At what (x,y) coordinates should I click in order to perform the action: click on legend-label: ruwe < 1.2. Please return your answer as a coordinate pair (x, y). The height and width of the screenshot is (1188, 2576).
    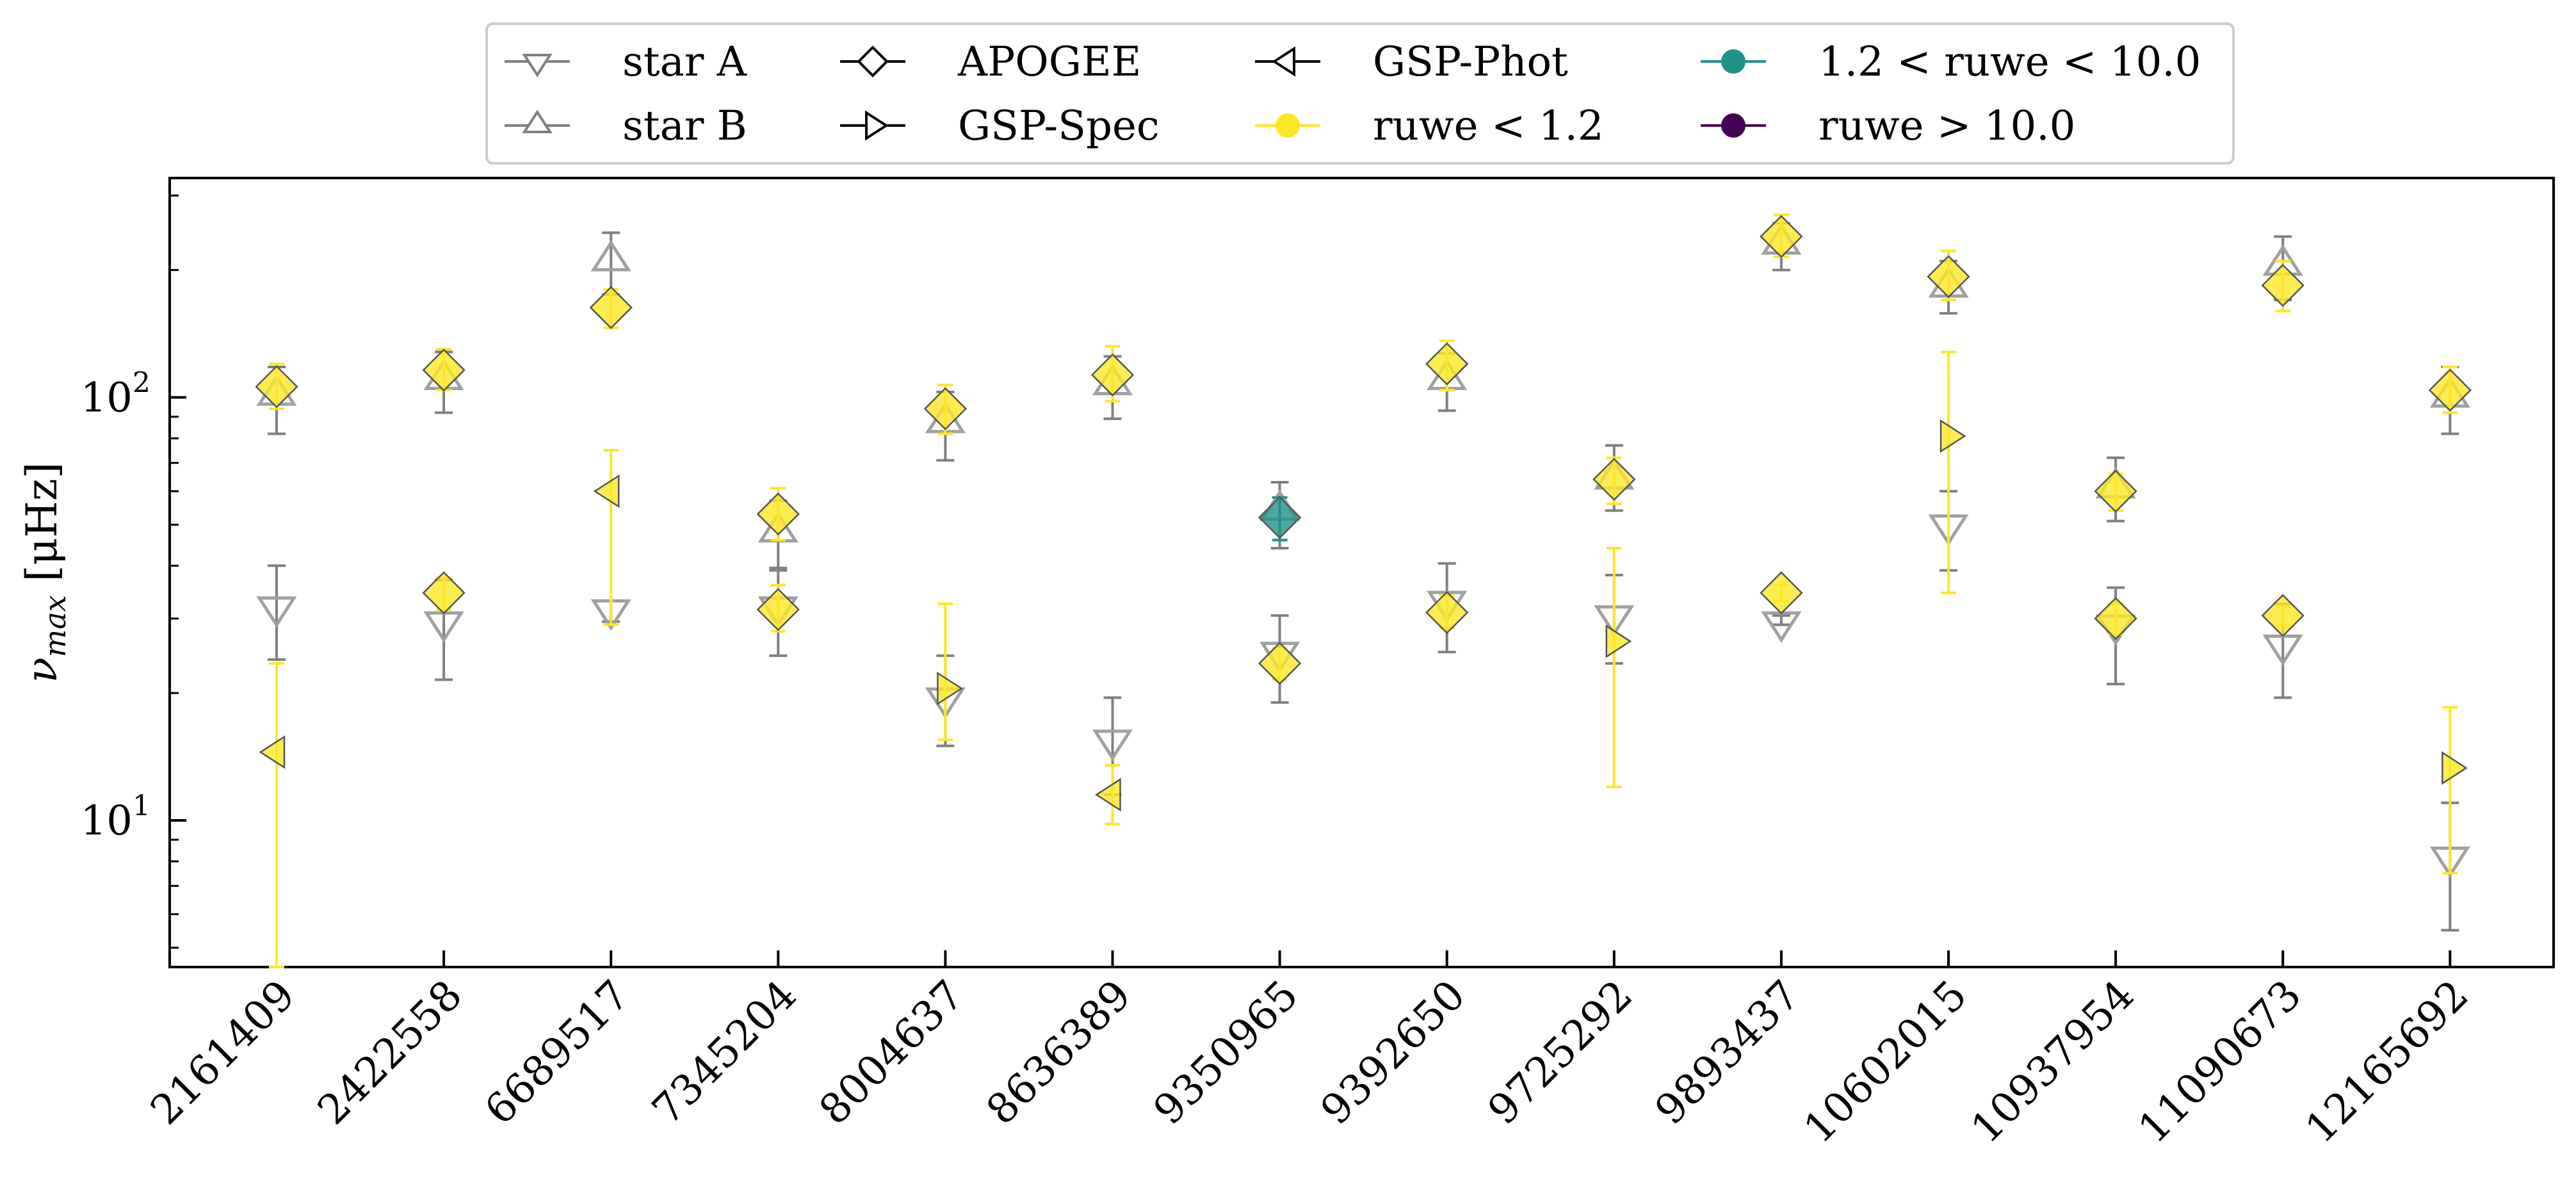
    Looking at the image, I should click on (1488, 126).